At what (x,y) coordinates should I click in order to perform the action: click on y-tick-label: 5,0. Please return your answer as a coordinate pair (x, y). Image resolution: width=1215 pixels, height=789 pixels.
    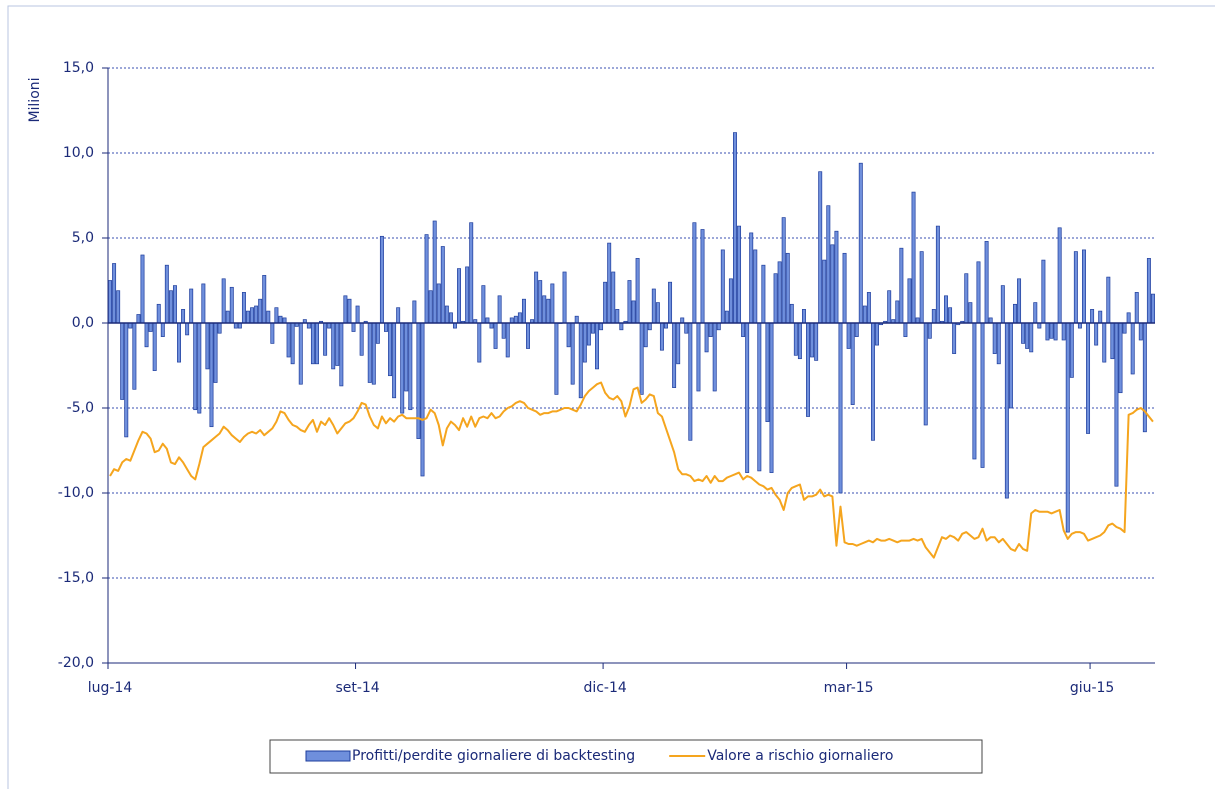
    Looking at the image, I should click on (83, 238).